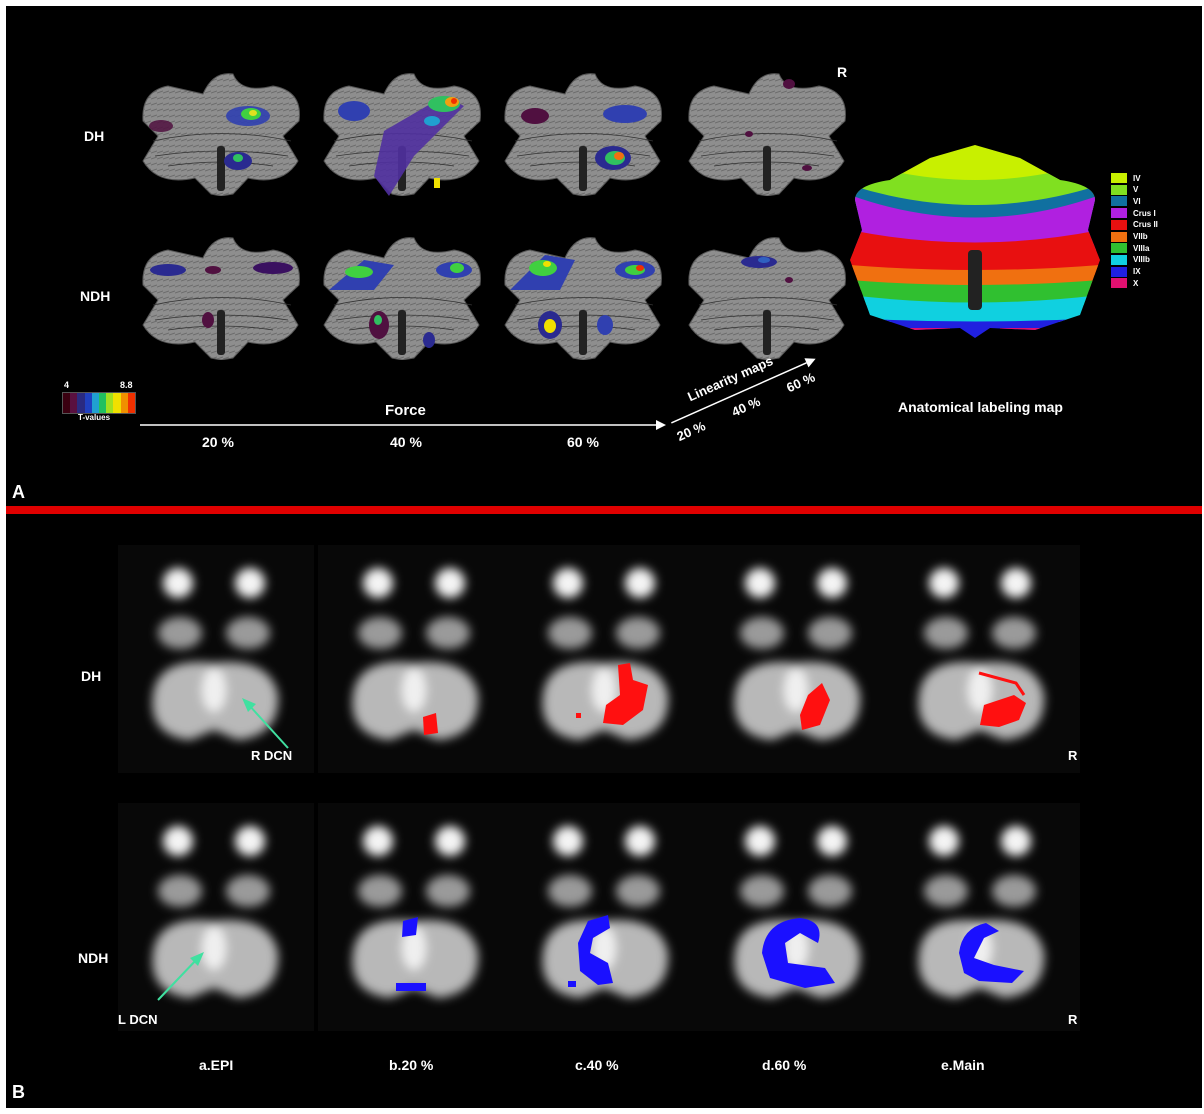  I want to click on right-marker-b-ndh: R, so click(1073, 1019).